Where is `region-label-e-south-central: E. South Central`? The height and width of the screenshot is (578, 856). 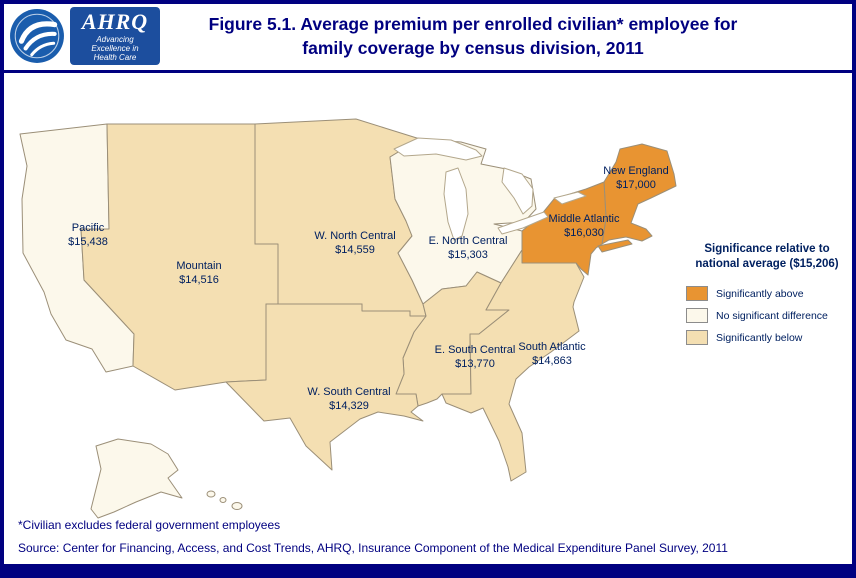 region-label-e-south-central: E. South Central is located at coordinates (475, 350).